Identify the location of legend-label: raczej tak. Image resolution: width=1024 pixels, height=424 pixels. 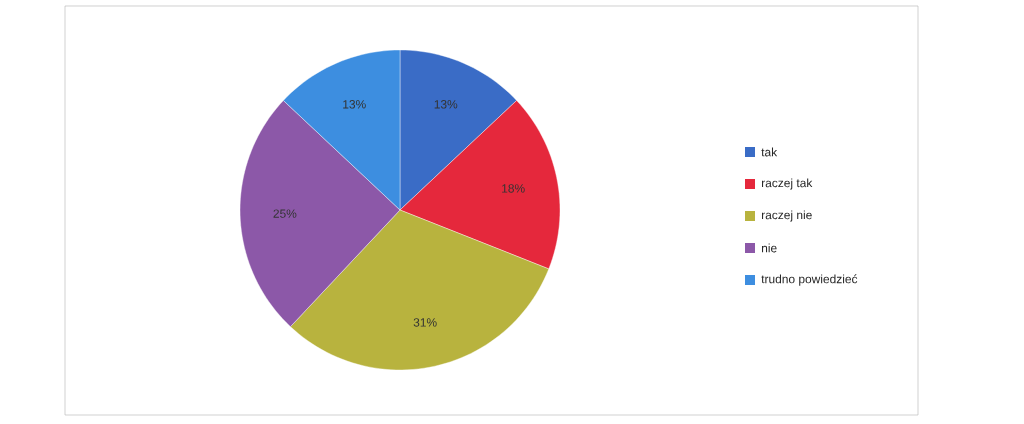
(787, 184).